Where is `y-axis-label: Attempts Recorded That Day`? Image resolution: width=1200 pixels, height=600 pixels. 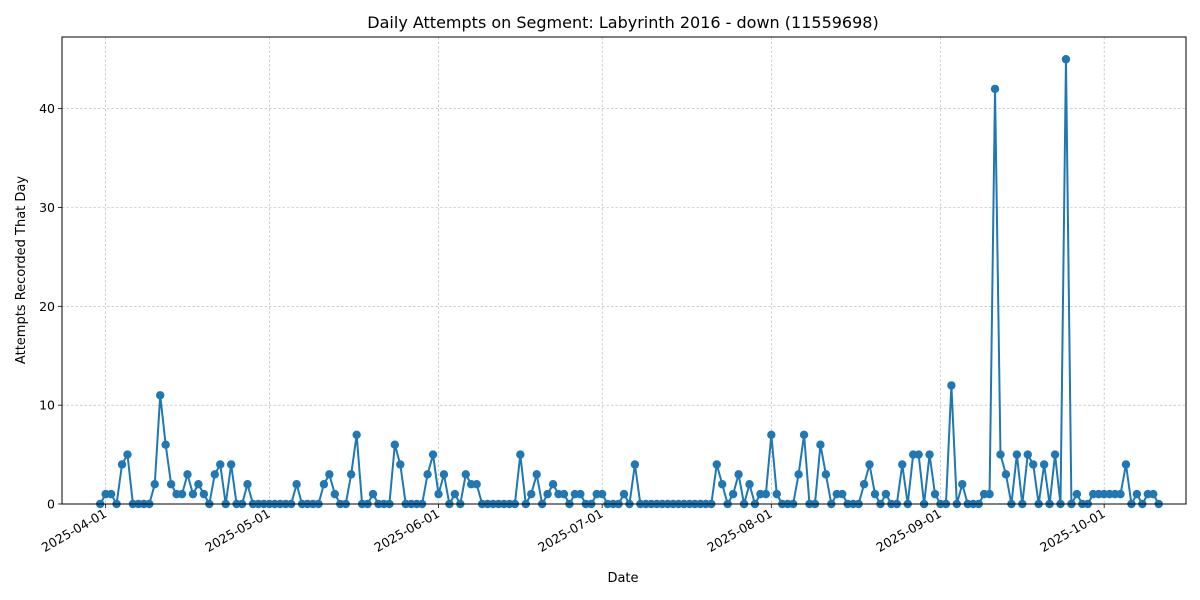 y-axis-label: Attempts Recorded That Day is located at coordinates (21, 270).